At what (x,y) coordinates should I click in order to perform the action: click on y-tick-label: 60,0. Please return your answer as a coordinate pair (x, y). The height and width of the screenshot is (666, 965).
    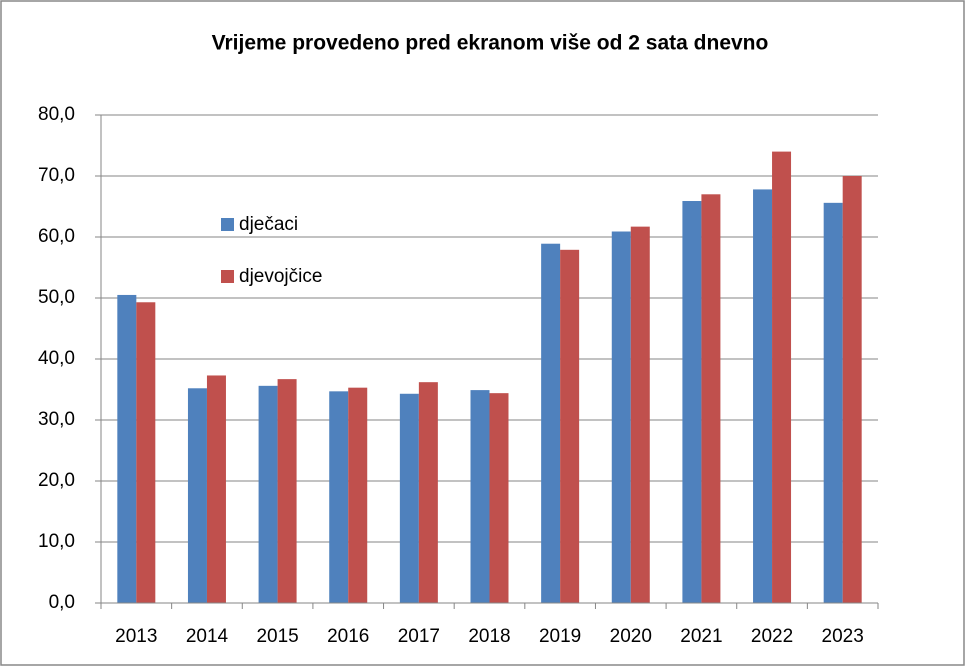
    Looking at the image, I should click on (56, 236).